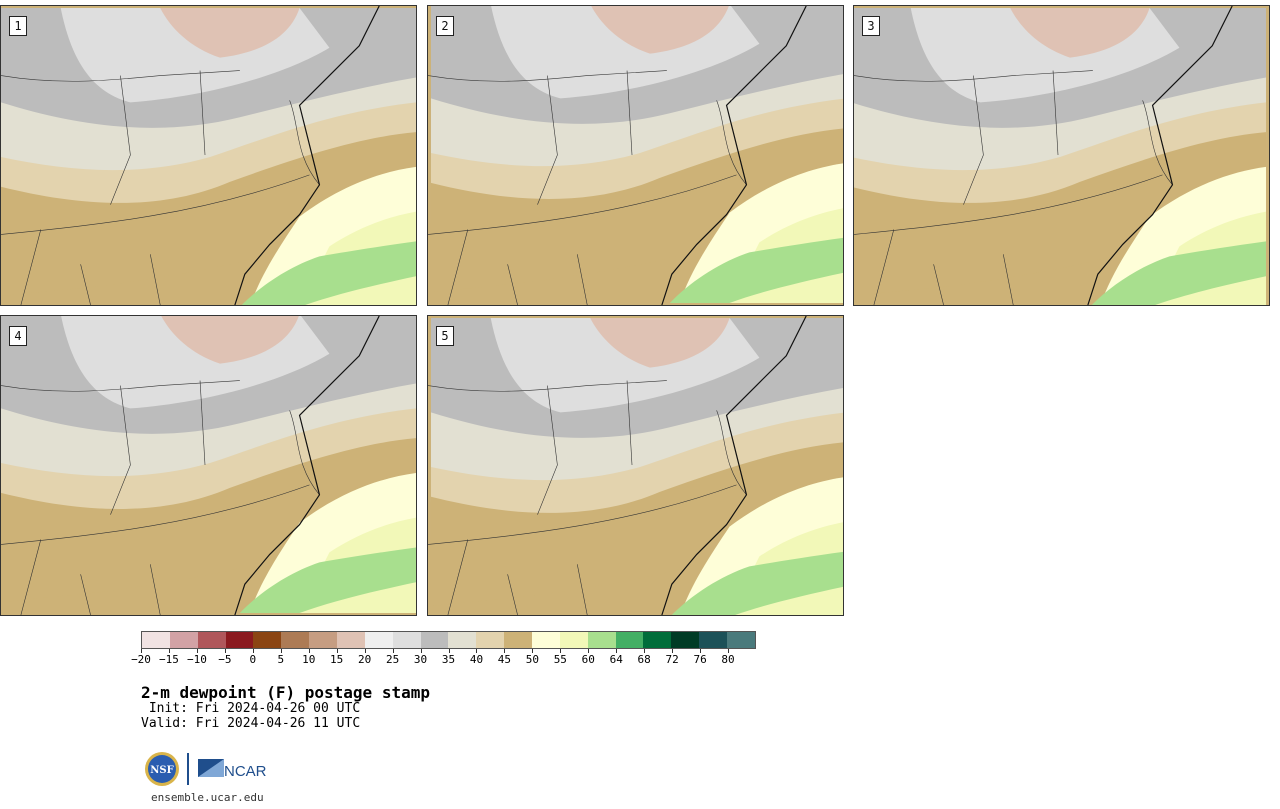  Describe the element at coordinates (207, 797) in the screenshot. I see `site-url: ensemble.ucar.edu` at that location.